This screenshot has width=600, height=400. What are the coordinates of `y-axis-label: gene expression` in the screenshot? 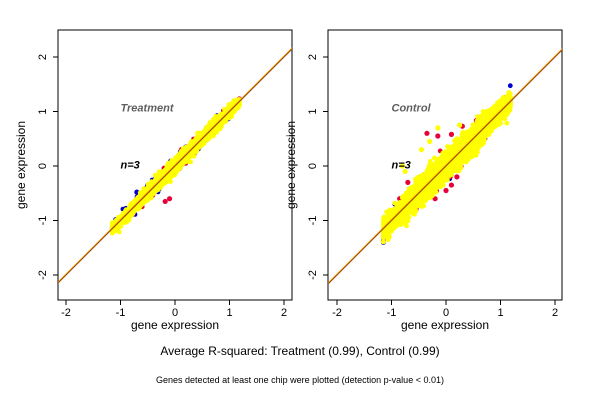 It's located at (21, 165).